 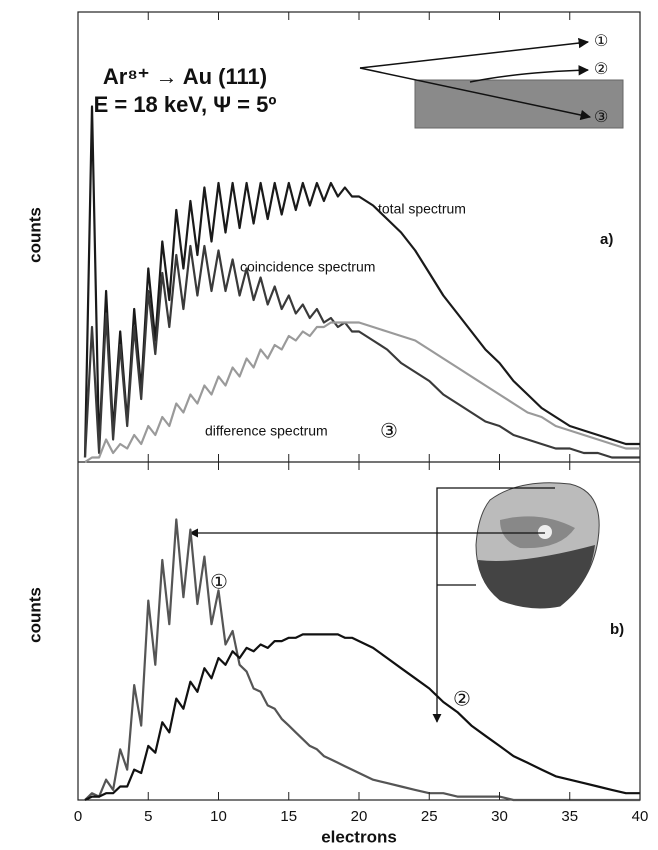 I want to click on inset-label: ②, so click(x=601, y=69).